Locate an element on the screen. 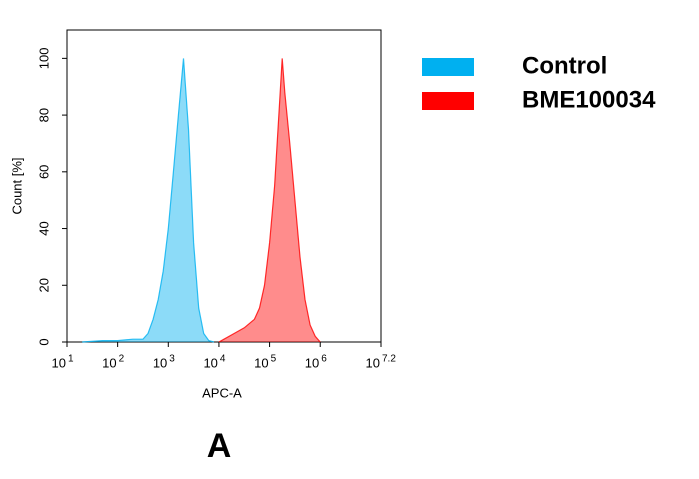 The height and width of the screenshot is (479, 699). x-tick-exponent: 7.2 is located at coordinates (389, 359).